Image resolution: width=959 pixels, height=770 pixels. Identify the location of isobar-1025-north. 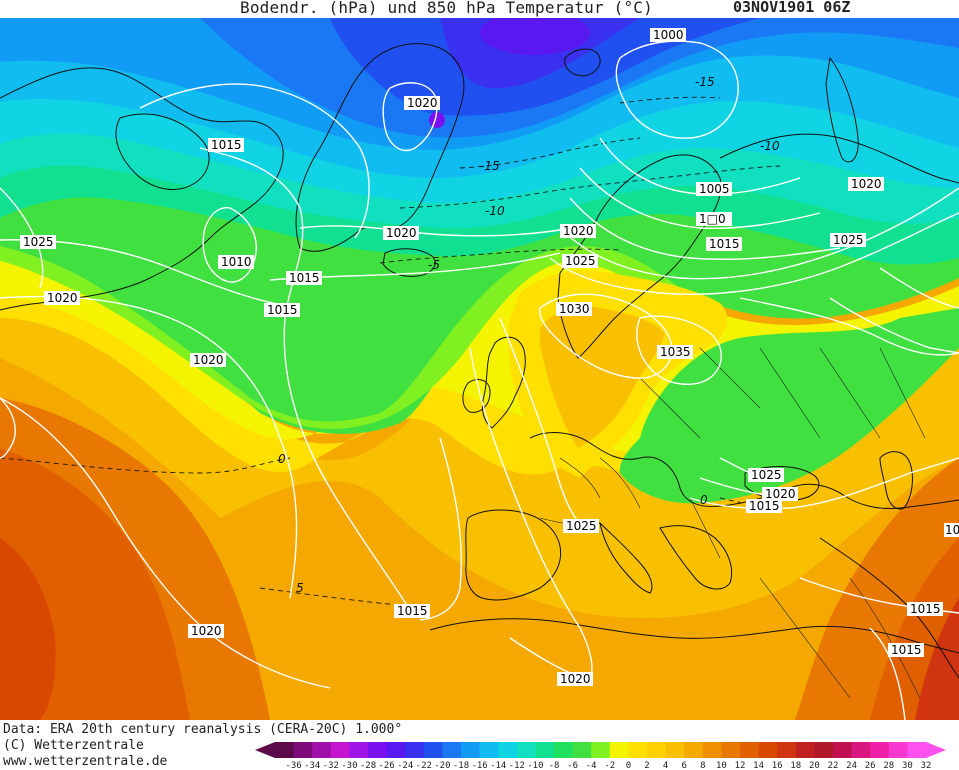
(754, 253).